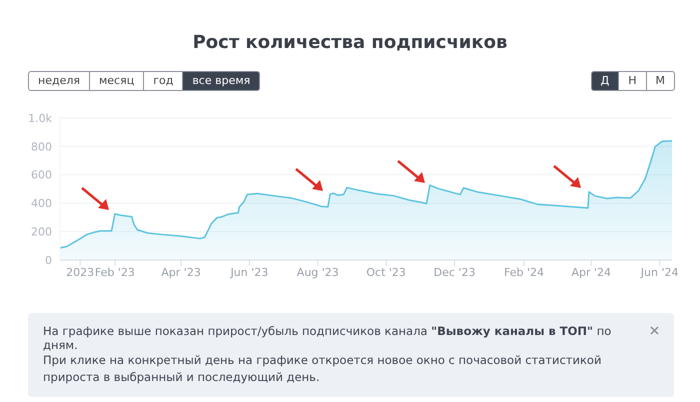 This screenshot has width=700, height=402. Describe the element at coordinates (524, 272) in the screenshot. I see `x-tick-label: Feb '24` at that location.